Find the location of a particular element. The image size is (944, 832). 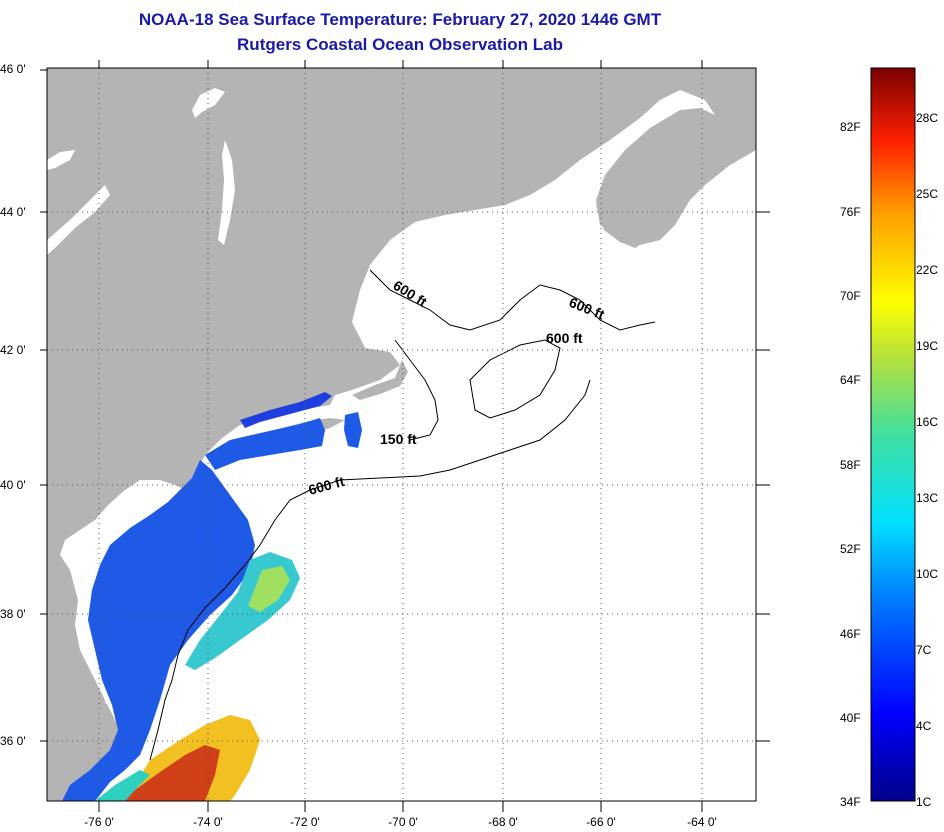

sst-cold-water-li is located at coordinates (286, 410).